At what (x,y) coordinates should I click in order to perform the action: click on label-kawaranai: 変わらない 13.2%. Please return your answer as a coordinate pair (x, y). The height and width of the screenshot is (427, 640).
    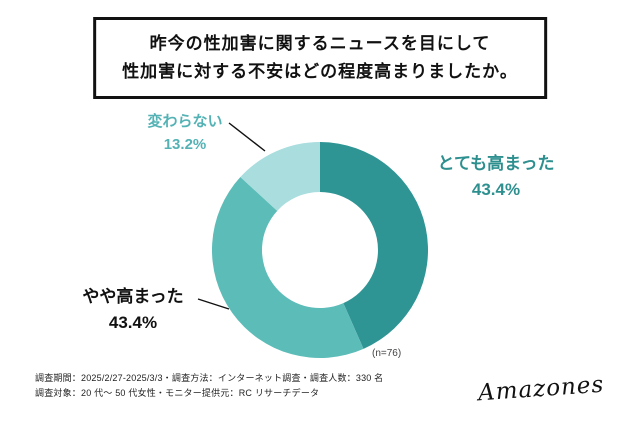
    Looking at the image, I should click on (185, 133).